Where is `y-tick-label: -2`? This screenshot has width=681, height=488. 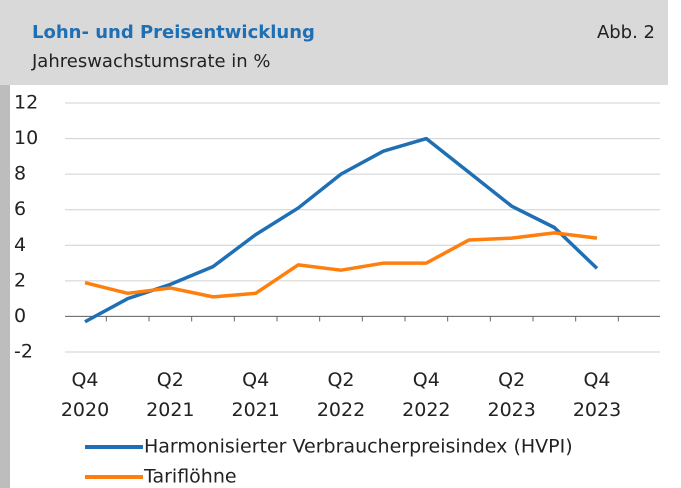
y-tick-label: -2 is located at coordinates (23, 352).